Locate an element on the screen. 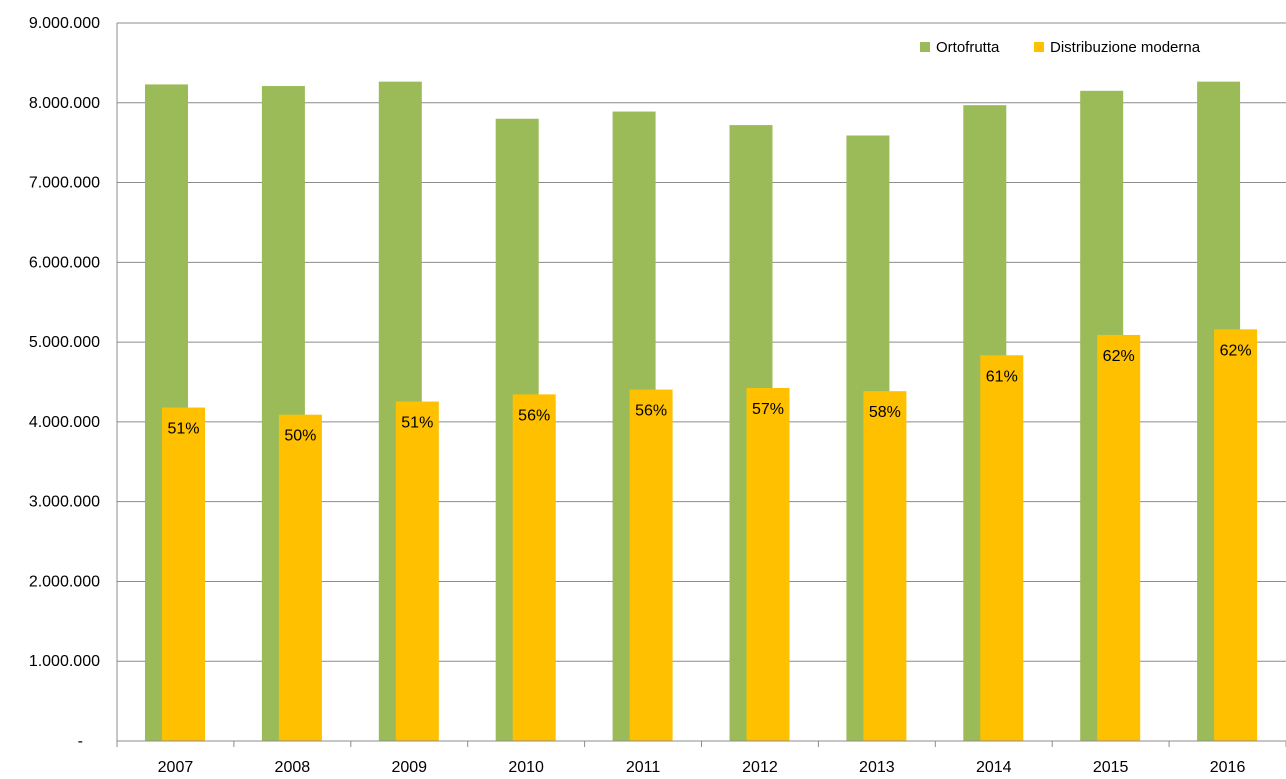  y-tick-label: 9.000.000 is located at coordinates (64, 23).